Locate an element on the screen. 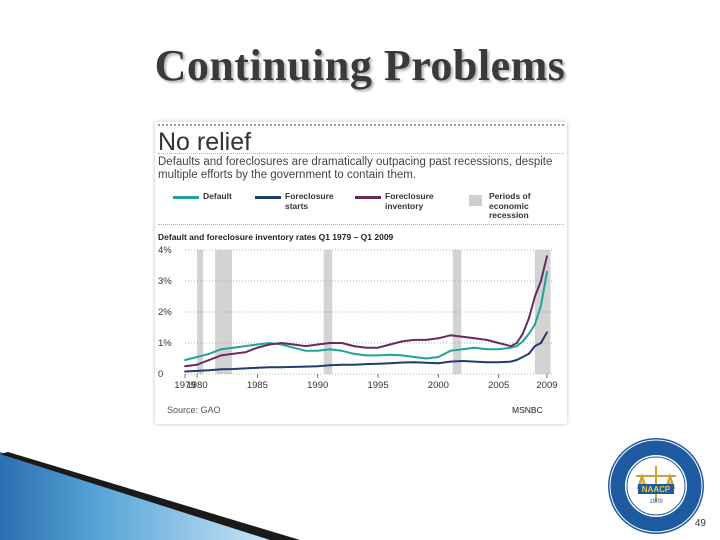 Image resolution: width=720 pixels, height=540 pixels. recession-band is located at coordinates (457, 312).